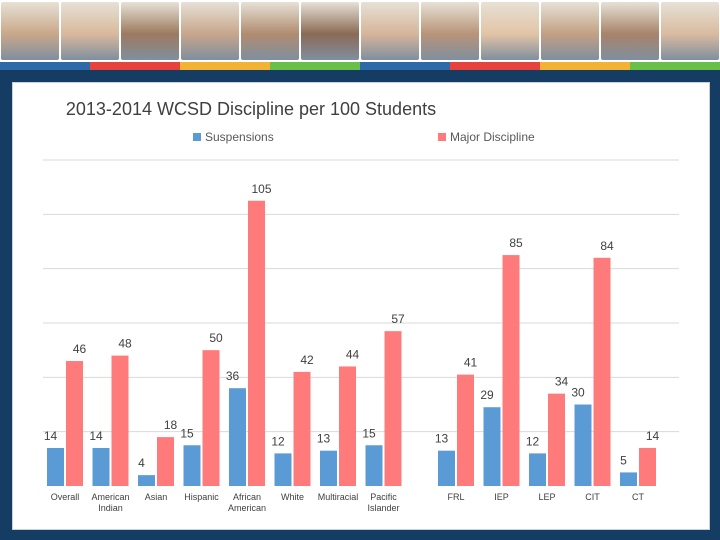 Image resolution: width=720 pixels, height=540 pixels. I want to click on category-tick-label: Pacific, so click(383, 497).